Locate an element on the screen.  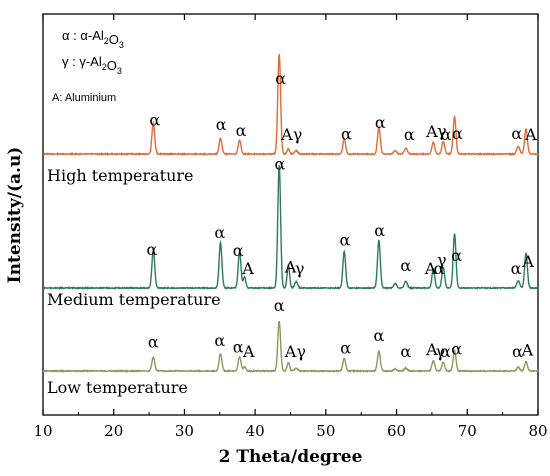
legend-entry: α : α-Al2O3 is located at coordinates (93, 39).